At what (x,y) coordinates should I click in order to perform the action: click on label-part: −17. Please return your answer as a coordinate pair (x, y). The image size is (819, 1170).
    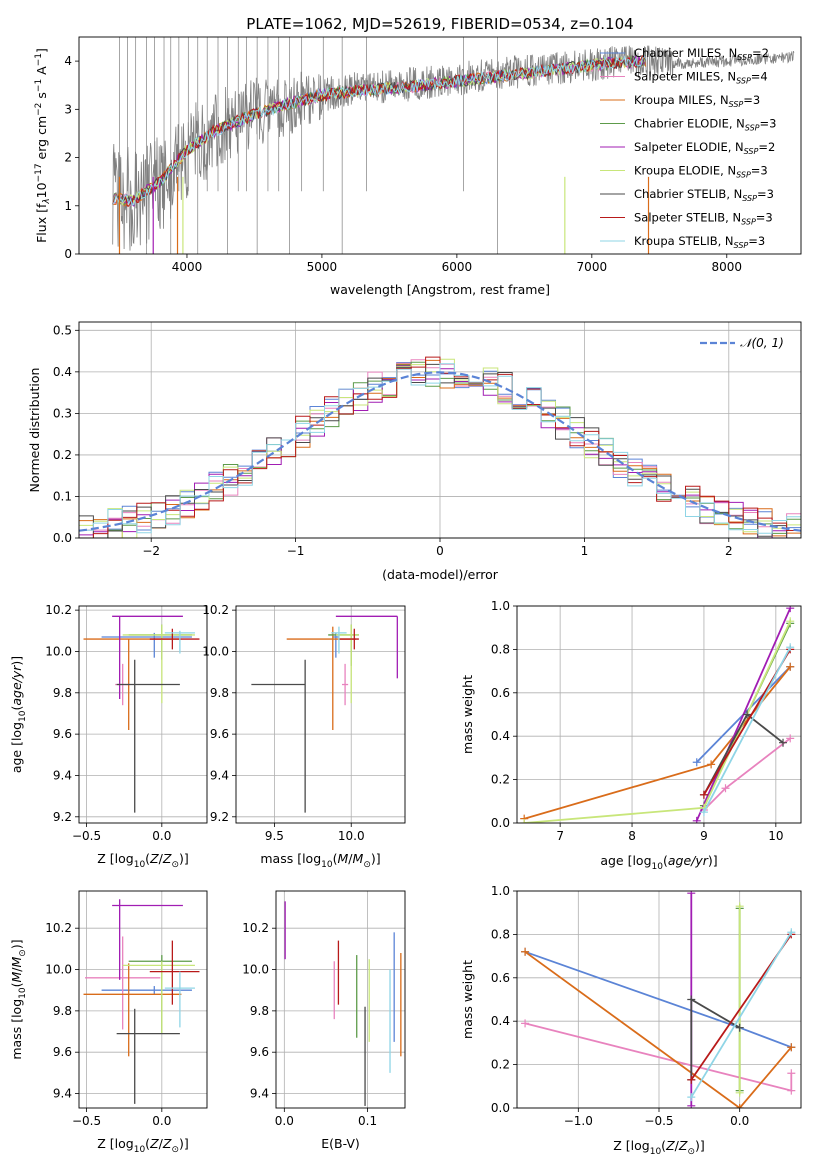
    Looking at the image, I should click on (39, 172).